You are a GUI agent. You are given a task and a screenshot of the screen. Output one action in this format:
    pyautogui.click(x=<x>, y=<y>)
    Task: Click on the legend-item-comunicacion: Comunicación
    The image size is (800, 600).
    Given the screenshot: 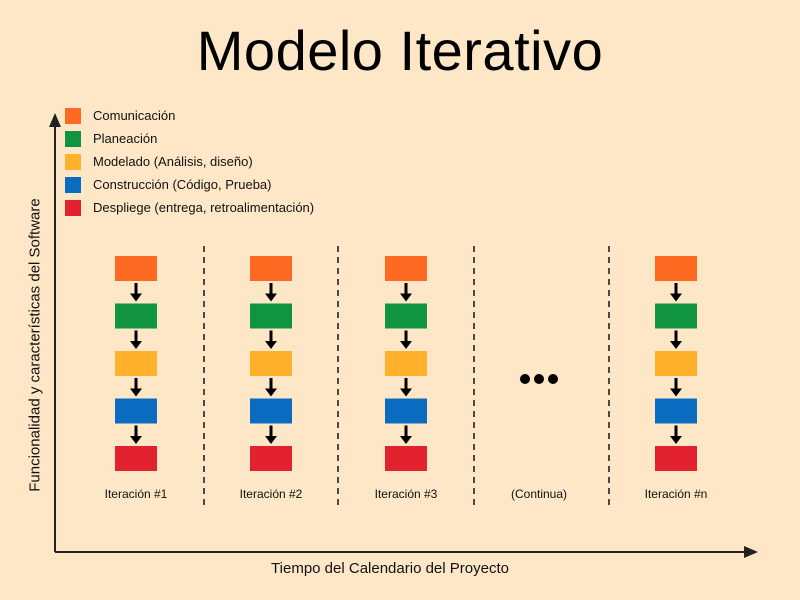 What is the action you would take?
    pyautogui.click(x=189, y=115)
    